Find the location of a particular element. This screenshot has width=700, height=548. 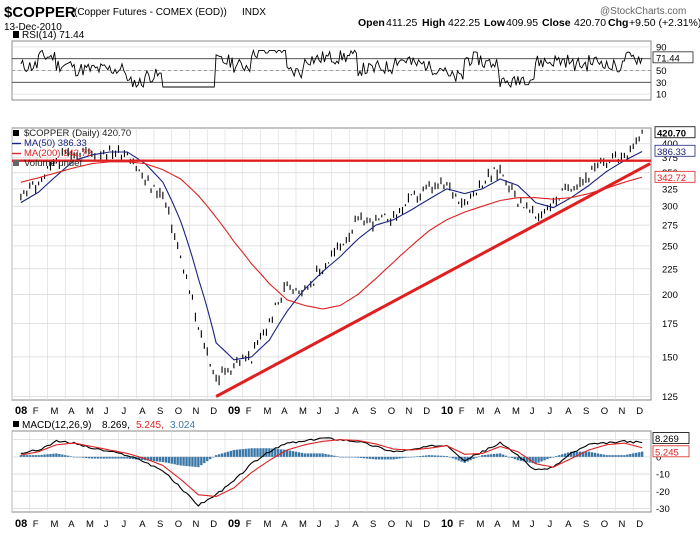

price-tick-label: 175 is located at coordinates (670, 324).